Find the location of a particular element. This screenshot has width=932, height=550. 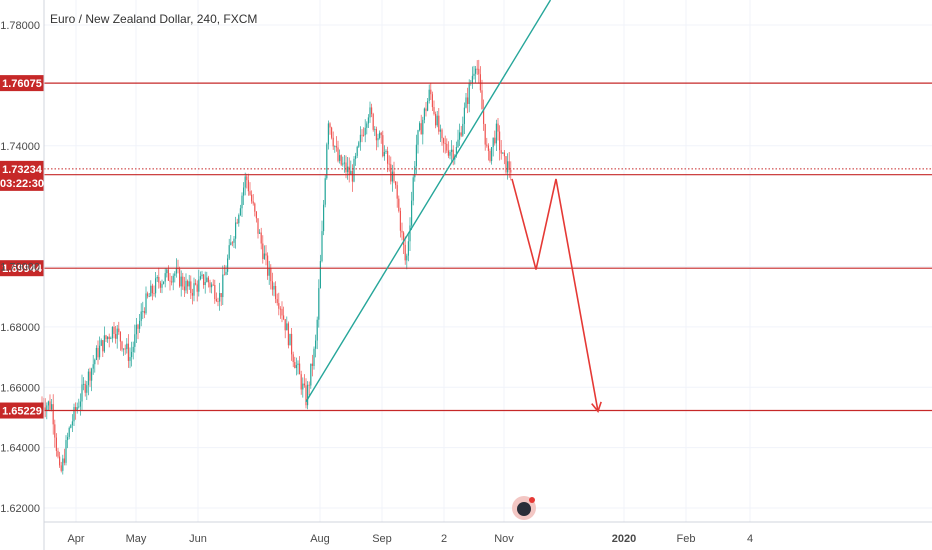

chart-title: Euro / New Zealand Dollar, 240, FXCM is located at coordinates (153, 19).